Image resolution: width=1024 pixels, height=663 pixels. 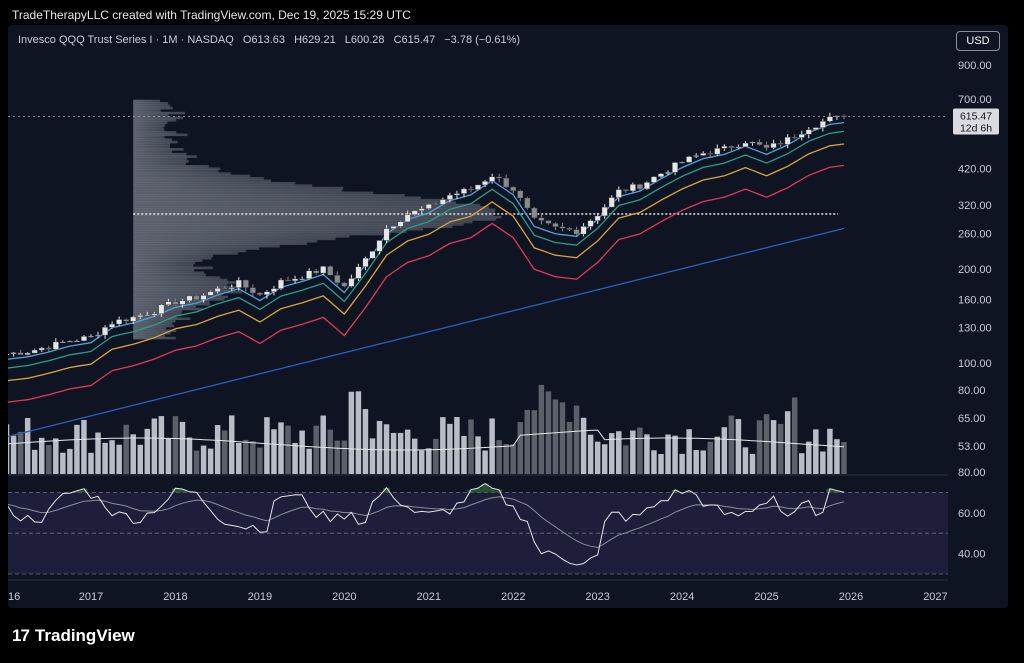 I want to click on ohlc-open: O613.63, so click(x=264, y=40).